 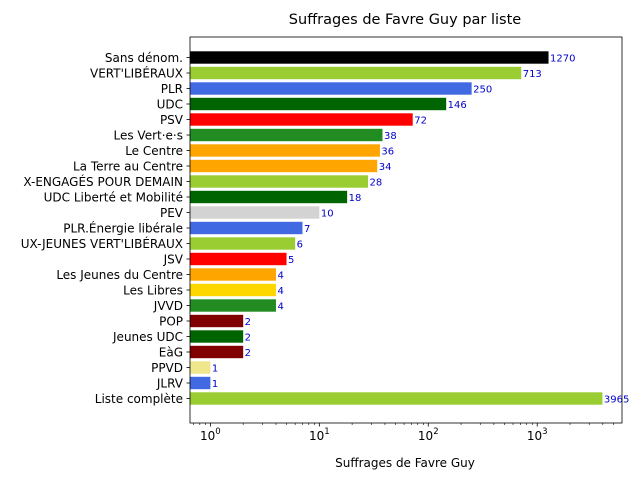 What do you see at coordinates (136, 72) in the screenshot?
I see `y-tick-label: VERT'LIBÉRAUX` at bounding box center [136, 72].